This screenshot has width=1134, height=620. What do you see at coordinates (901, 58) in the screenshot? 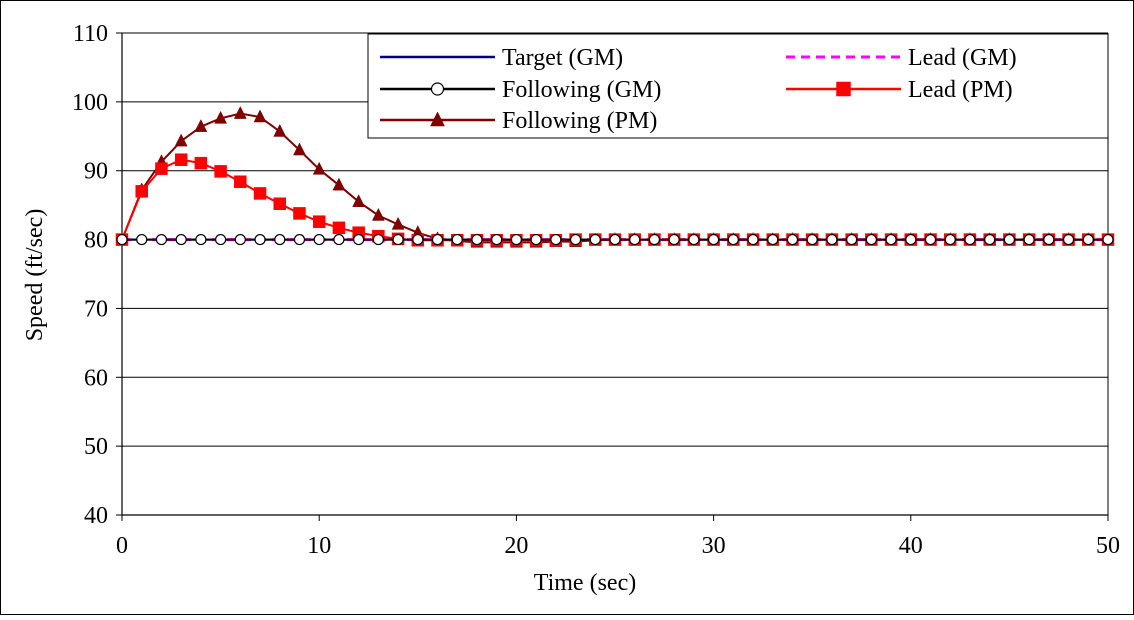
I see `legend-item-lead-gm: Lead (GM)` at bounding box center [901, 58].